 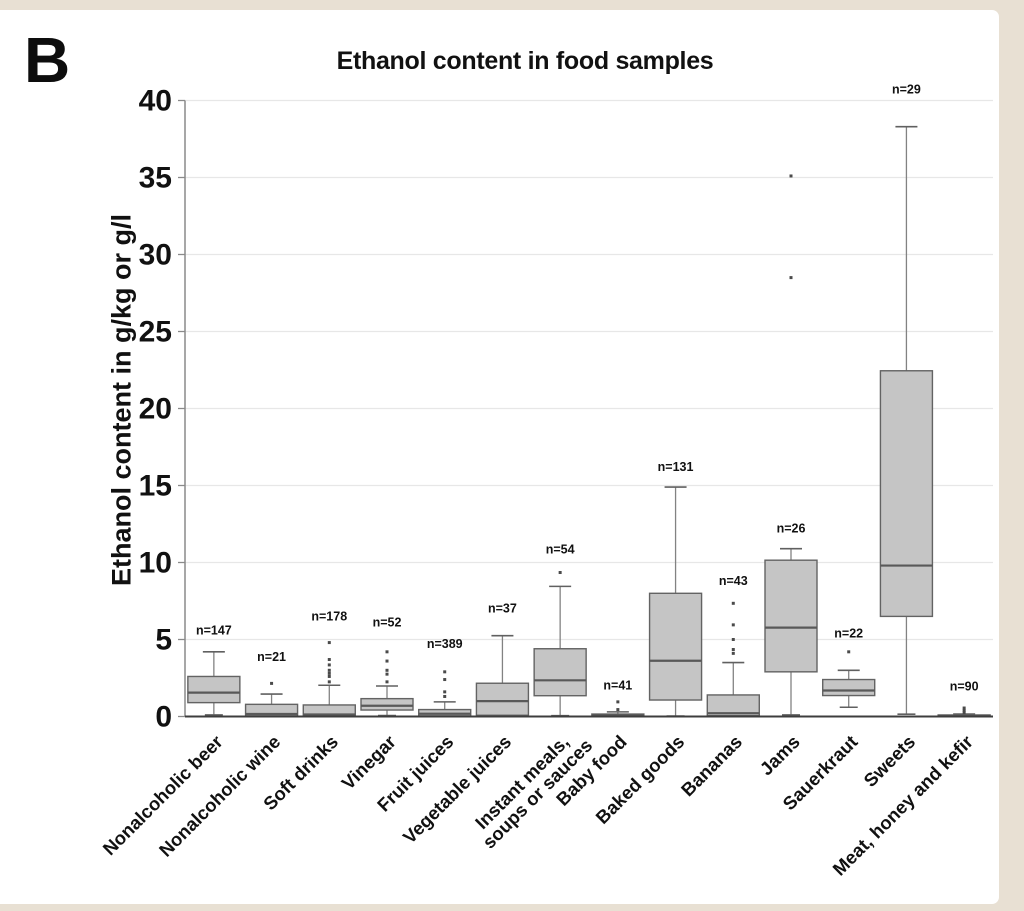 I want to click on y-tick-label-0: 0, so click(x=163, y=717).